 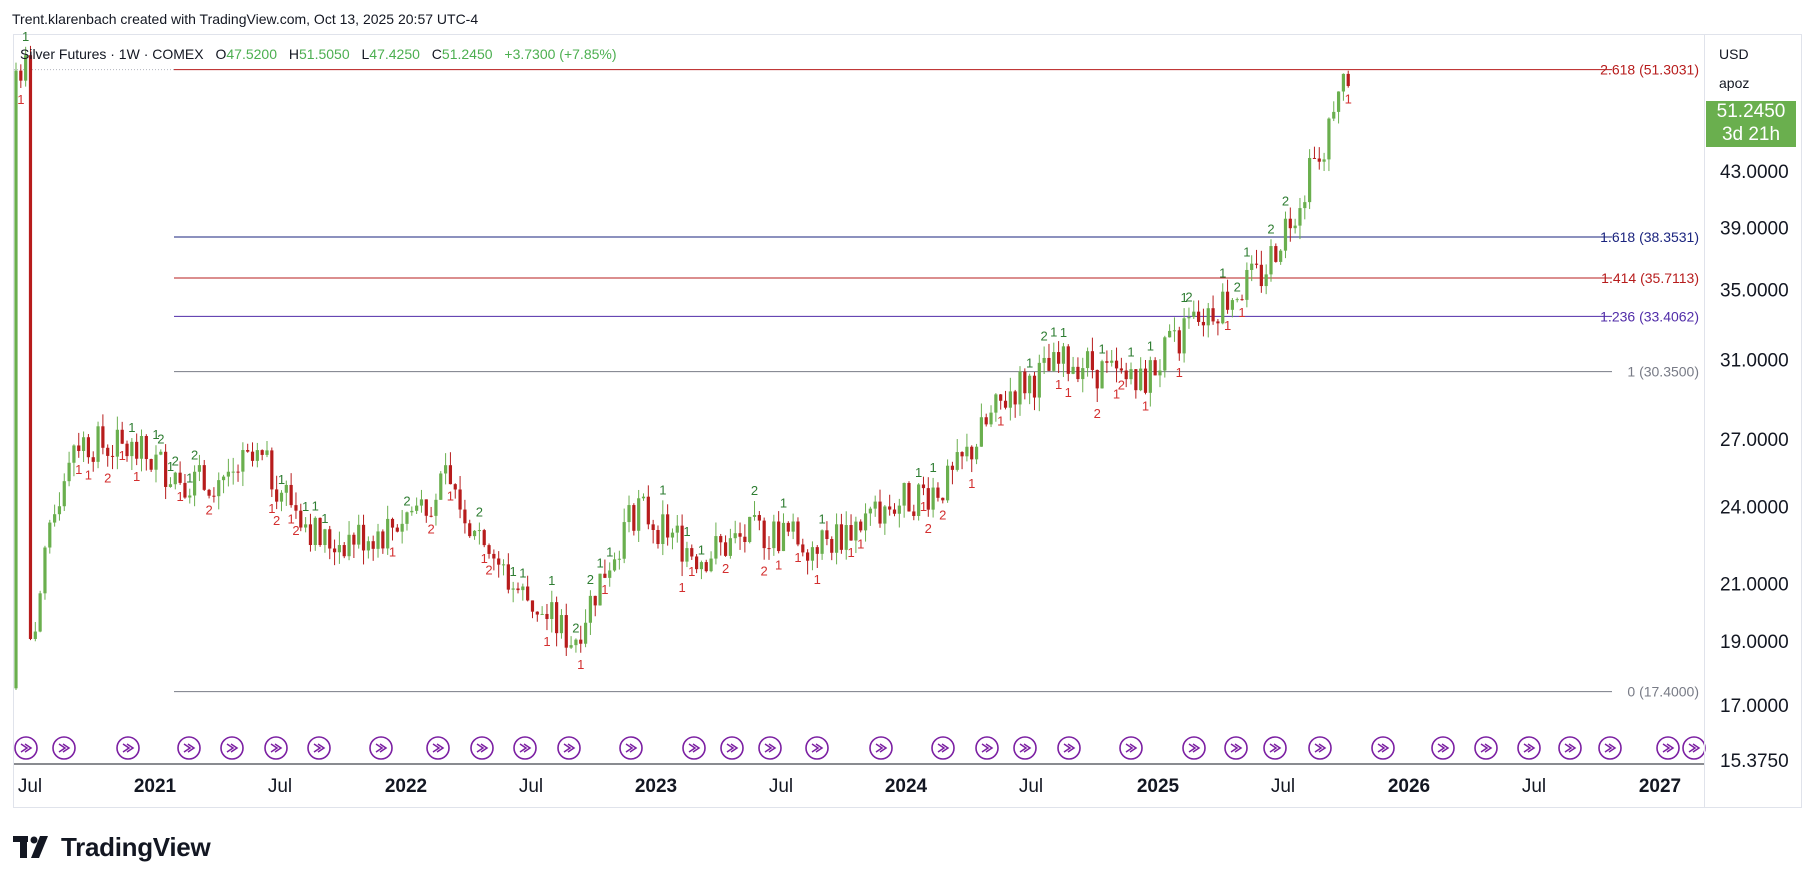 What do you see at coordinates (30, 847) in the screenshot?
I see `tradingview-logo-icon` at bounding box center [30, 847].